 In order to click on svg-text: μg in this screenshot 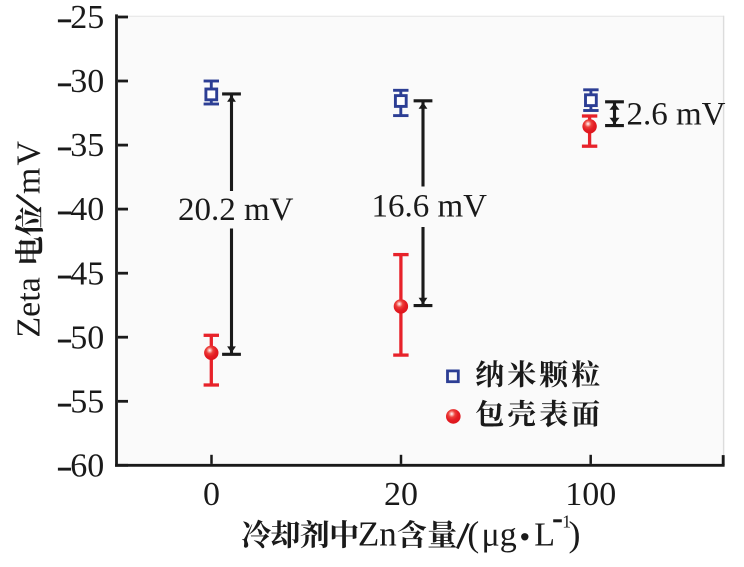, I will do `click(499, 535)`.